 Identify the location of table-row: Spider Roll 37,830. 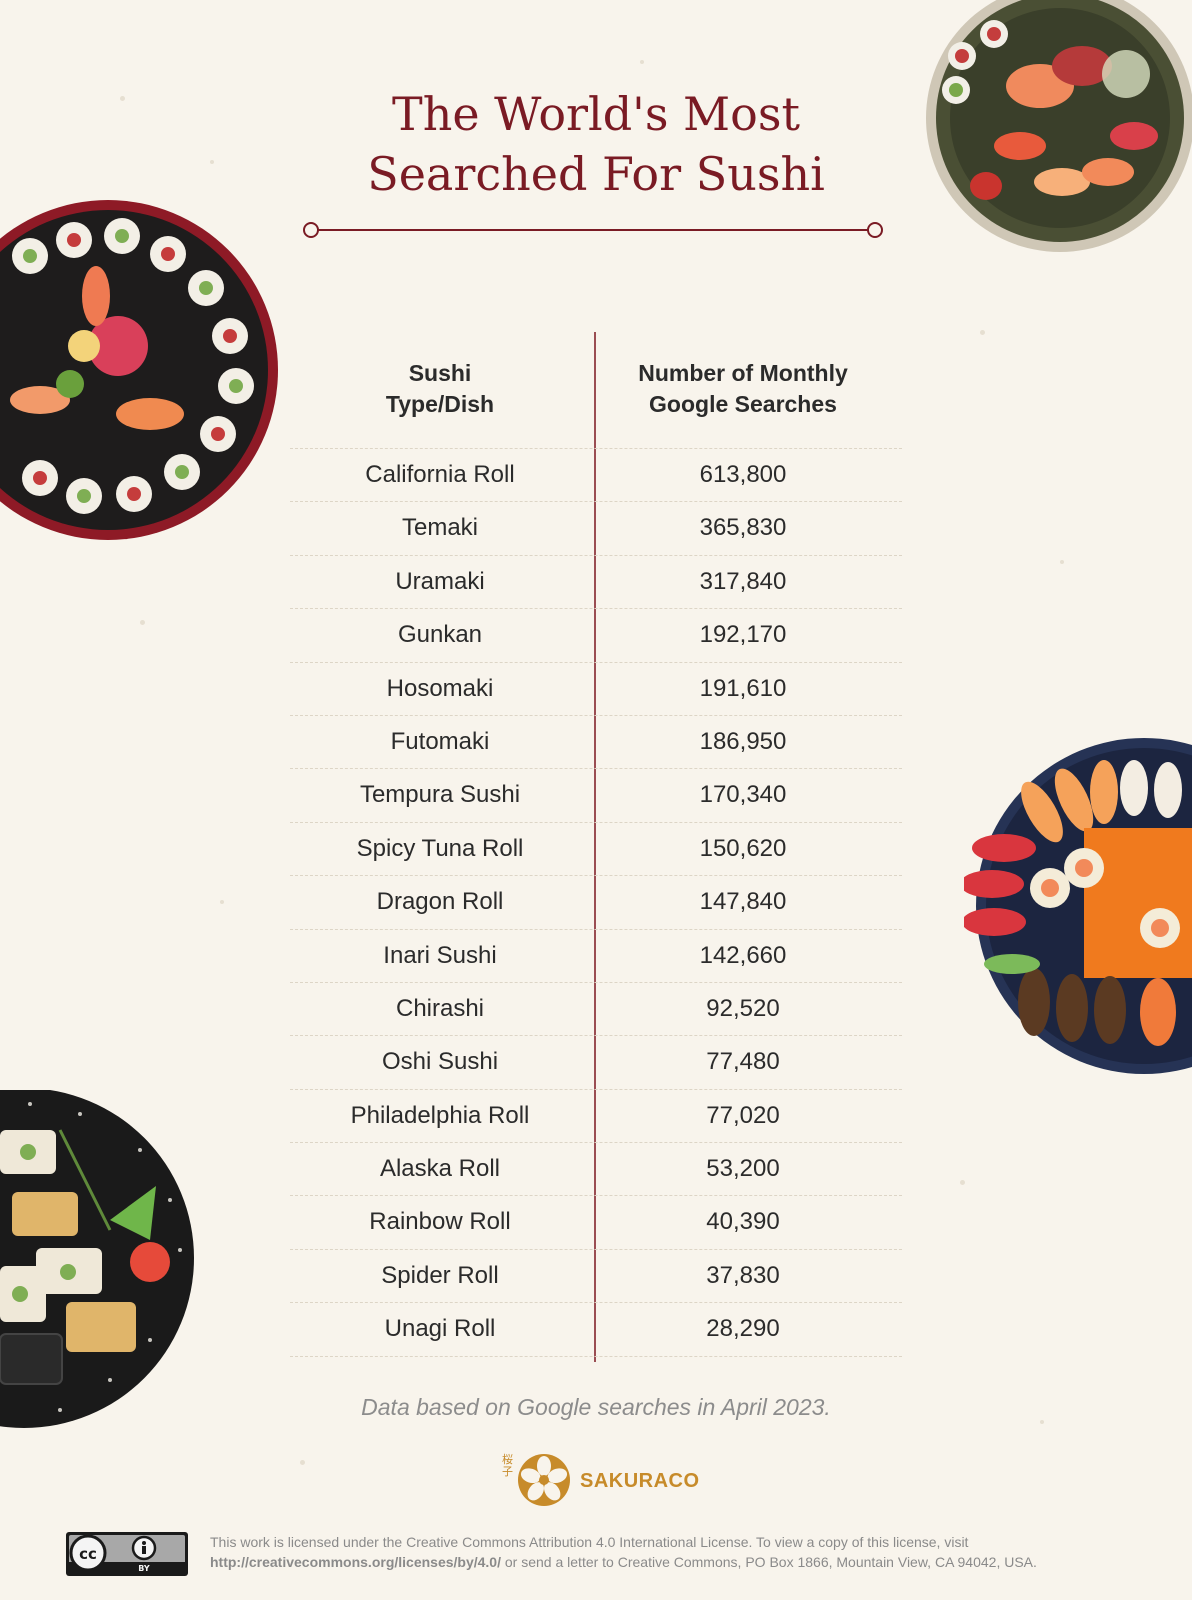
(596, 1275).